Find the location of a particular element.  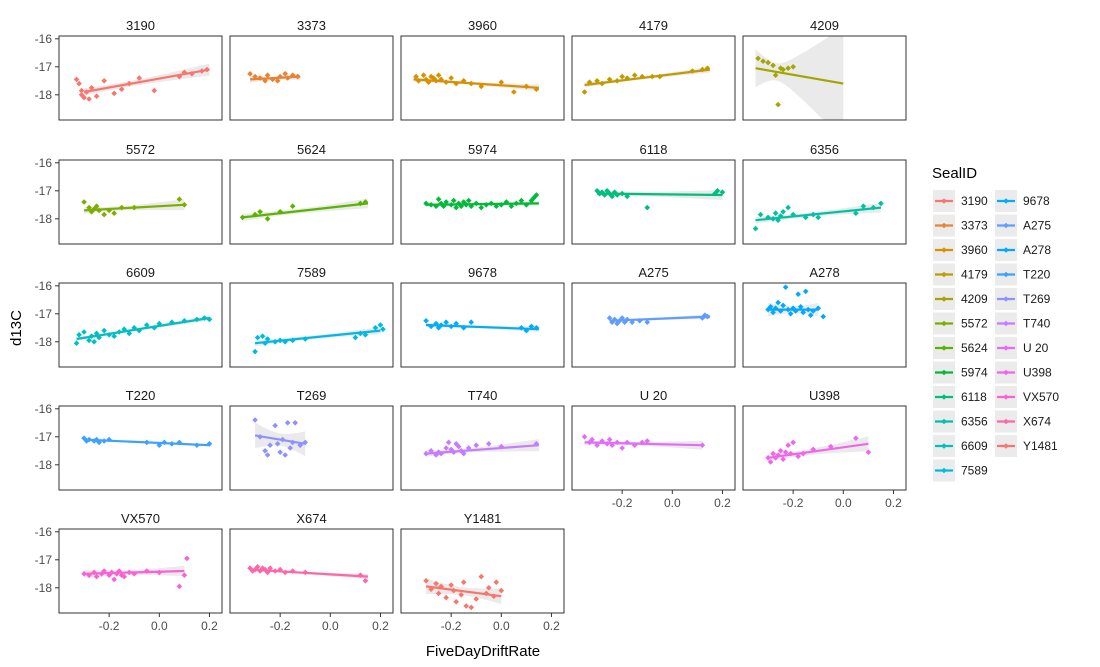

facet-strip-label: T220 is located at coordinates (141, 395).